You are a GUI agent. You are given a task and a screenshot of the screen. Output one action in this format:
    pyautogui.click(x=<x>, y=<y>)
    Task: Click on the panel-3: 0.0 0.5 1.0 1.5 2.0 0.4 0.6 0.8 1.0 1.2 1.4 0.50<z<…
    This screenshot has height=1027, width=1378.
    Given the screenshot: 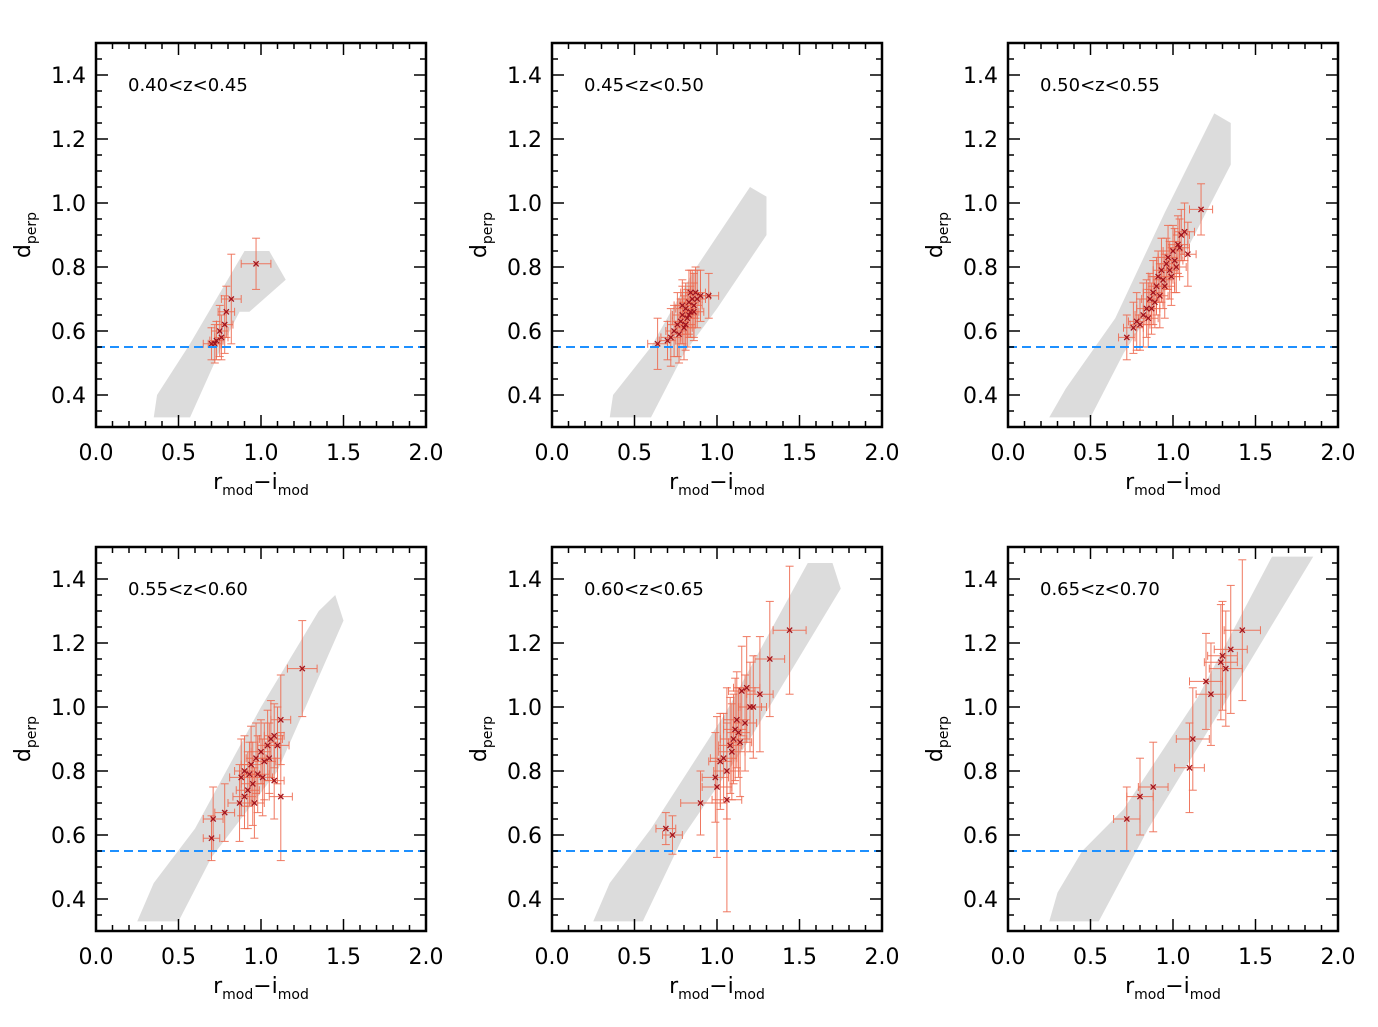 What is the action you would take?
    pyautogui.click(x=1139, y=270)
    